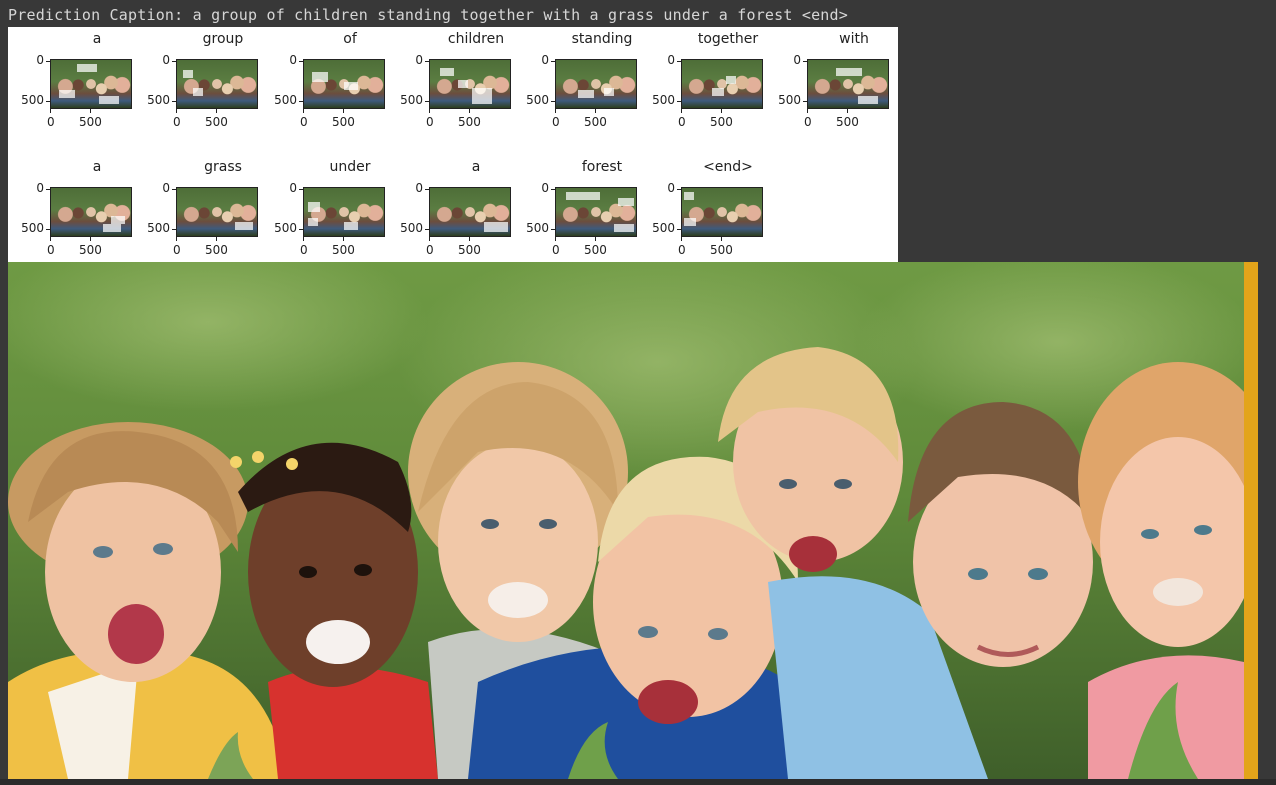 This screenshot has height=785, width=1276. What do you see at coordinates (350, 39) in the screenshot?
I see `attention-word: of` at bounding box center [350, 39].